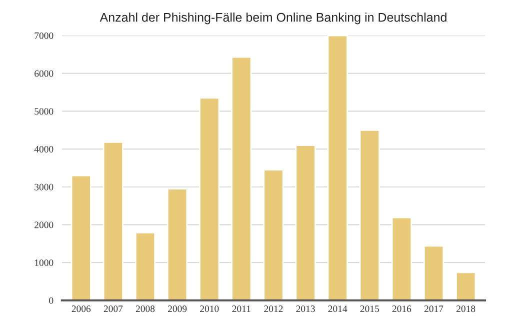 The width and height of the screenshot is (516, 323). What do you see at coordinates (51, 300) in the screenshot?
I see `y-tick-label: 0` at bounding box center [51, 300].